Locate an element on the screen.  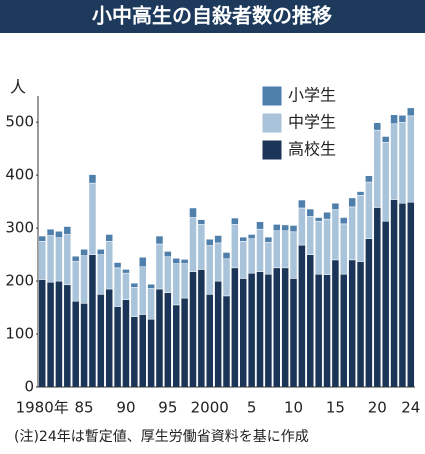
title-banner is located at coordinates (212, 16).